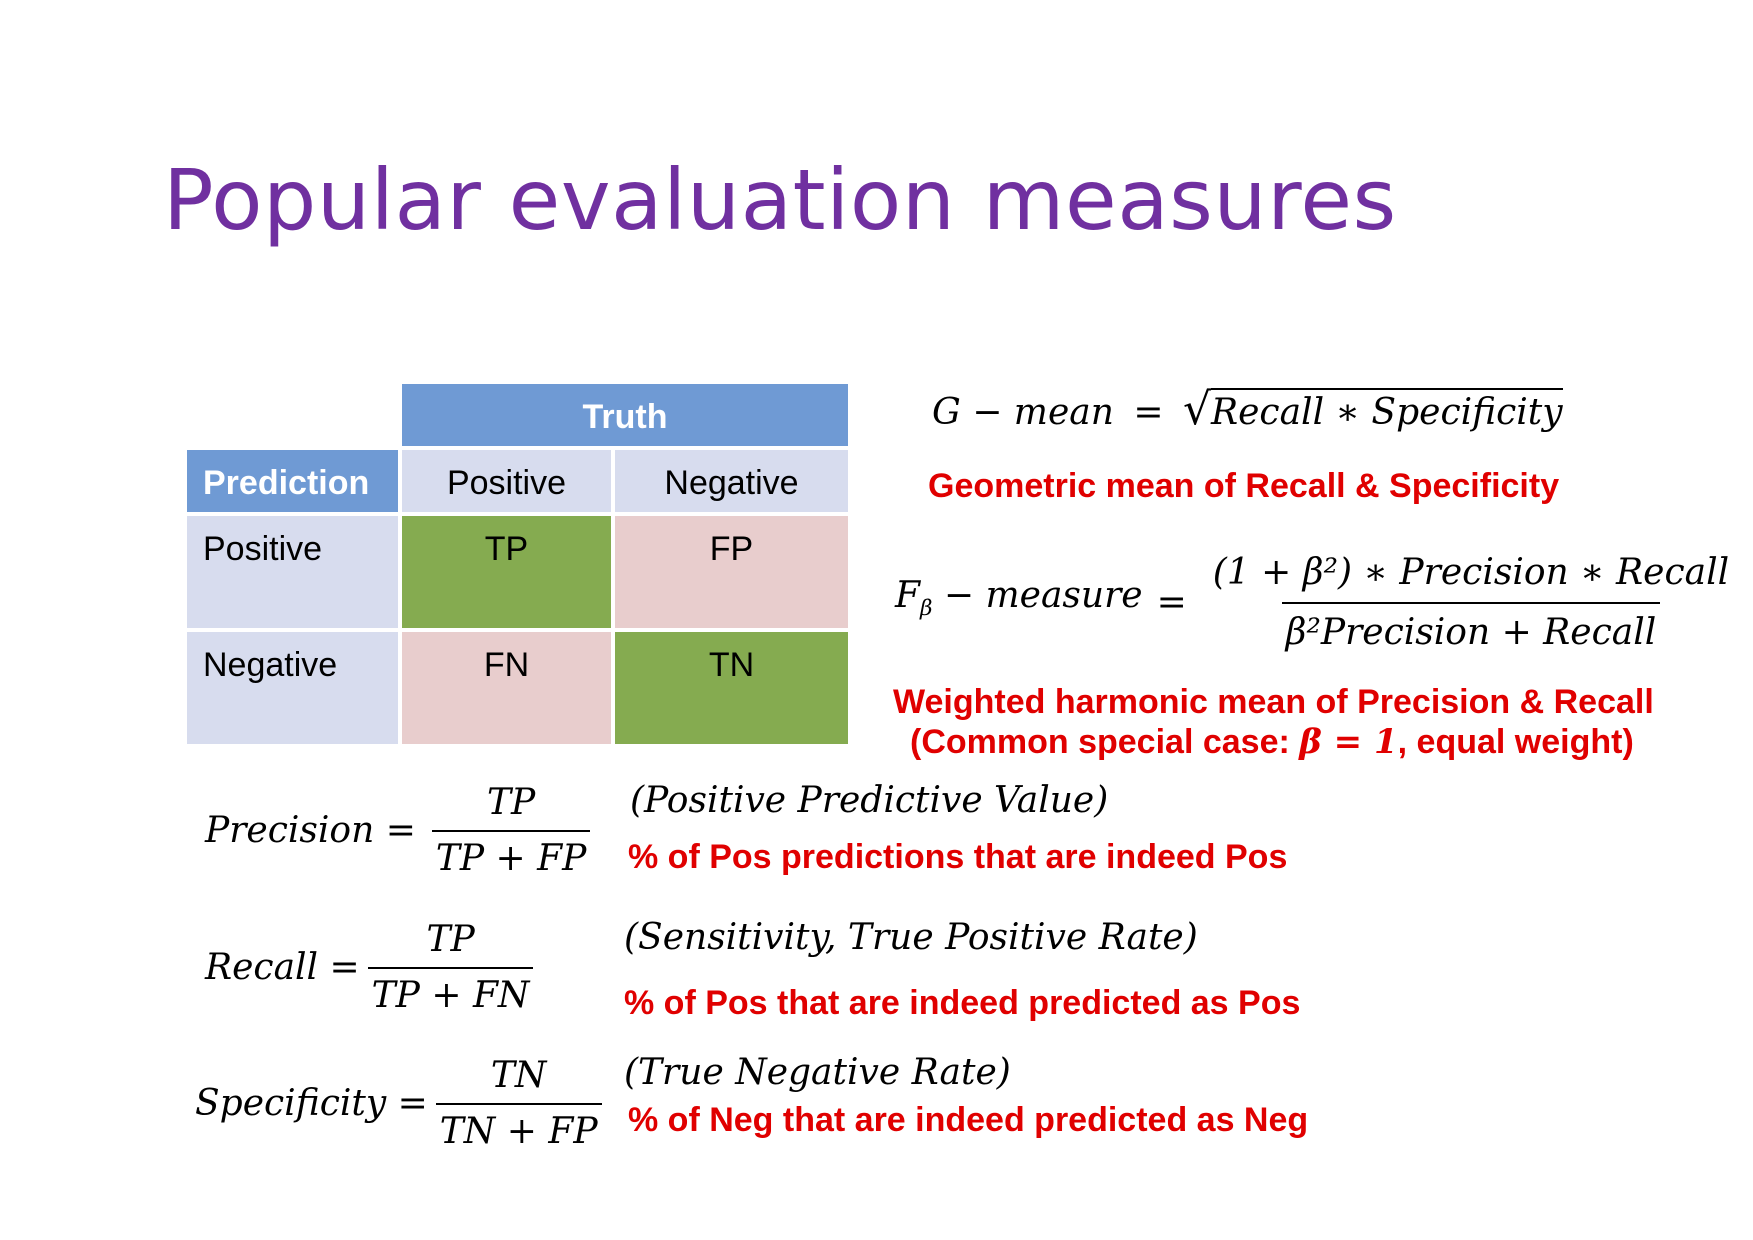 This screenshot has width=1753, height=1240. Describe the element at coordinates (1197, 409) in the screenshot. I see `sqrt-icon: √` at that location.